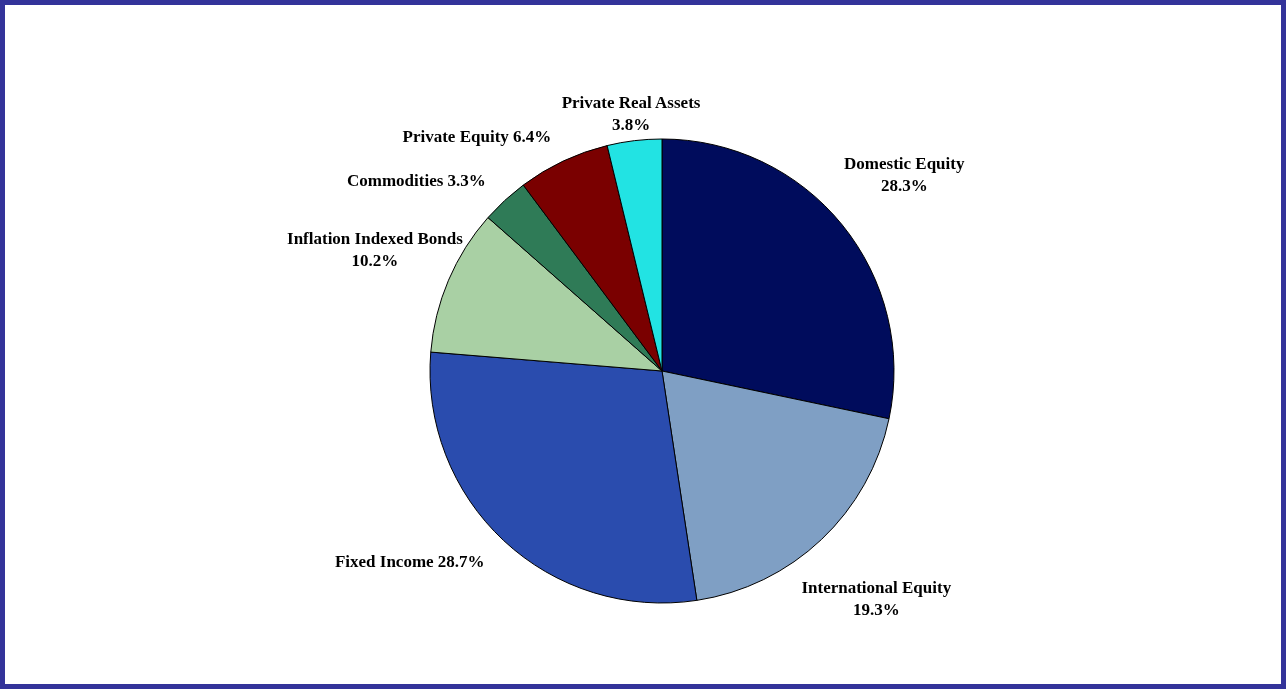 This screenshot has width=1286, height=689. Describe the element at coordinates (409, 562) in the screenshot. I see `slice-label: Fixed Income 28.7%` at that location.